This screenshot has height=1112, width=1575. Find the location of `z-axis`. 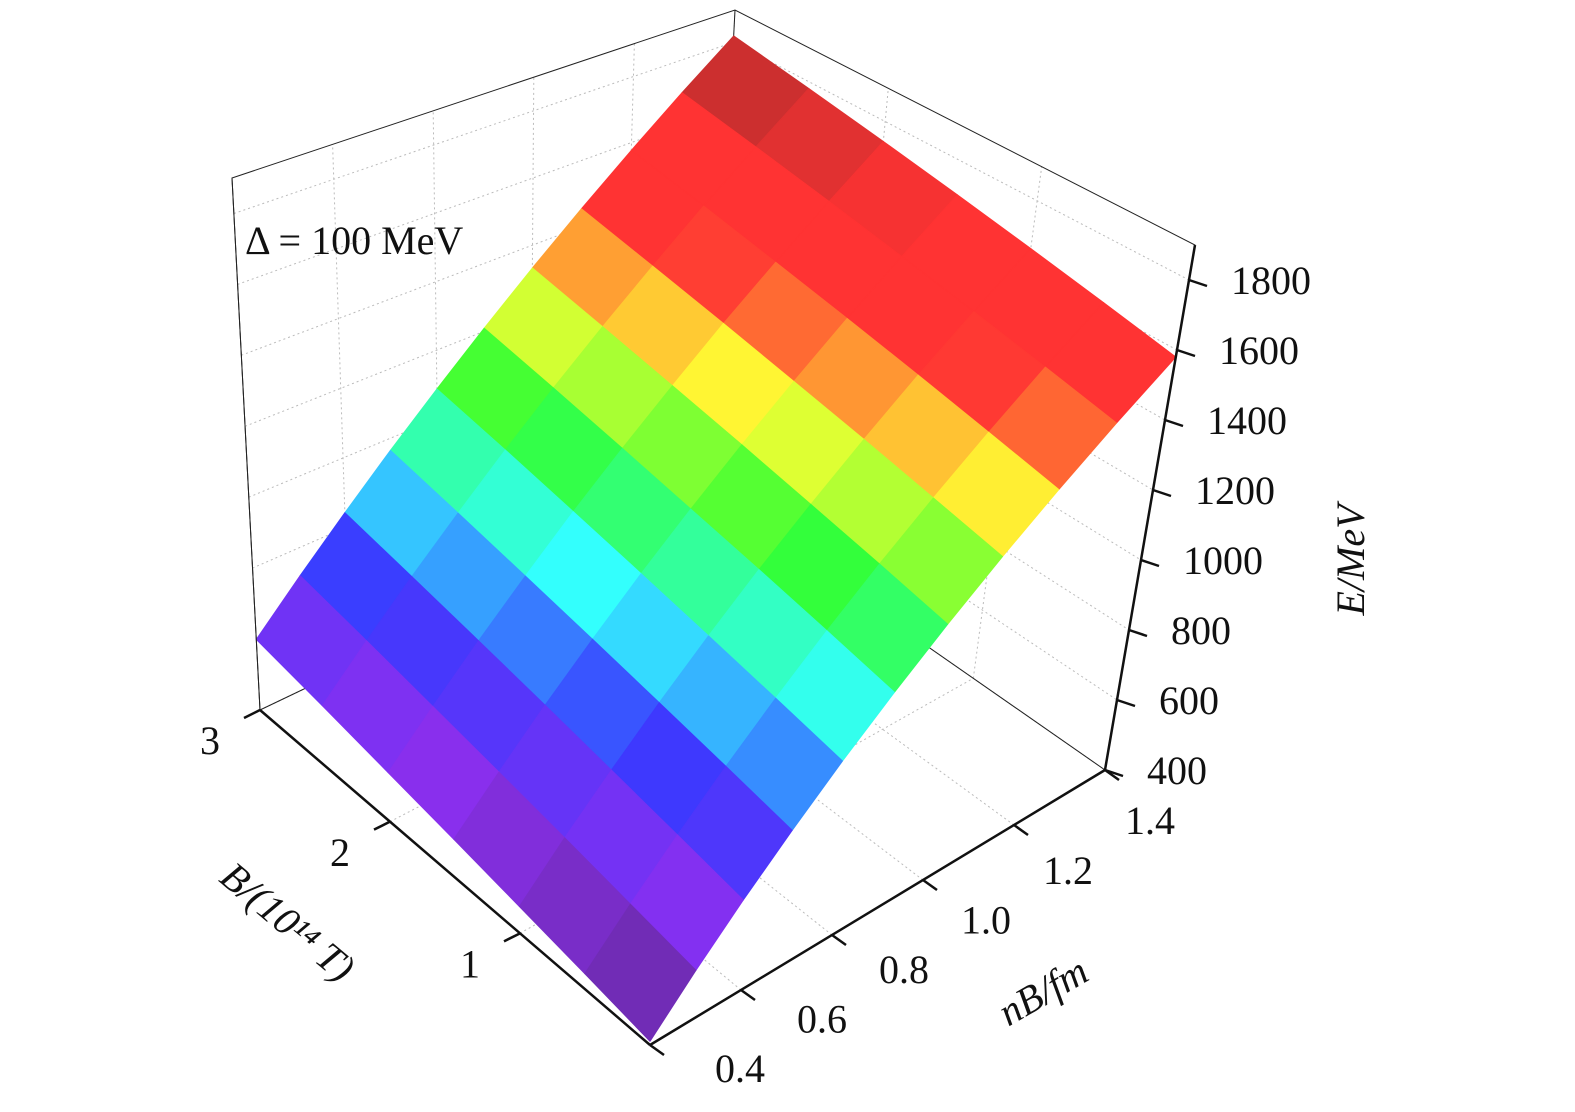

z-axis is located at coordinates (1150, 507).